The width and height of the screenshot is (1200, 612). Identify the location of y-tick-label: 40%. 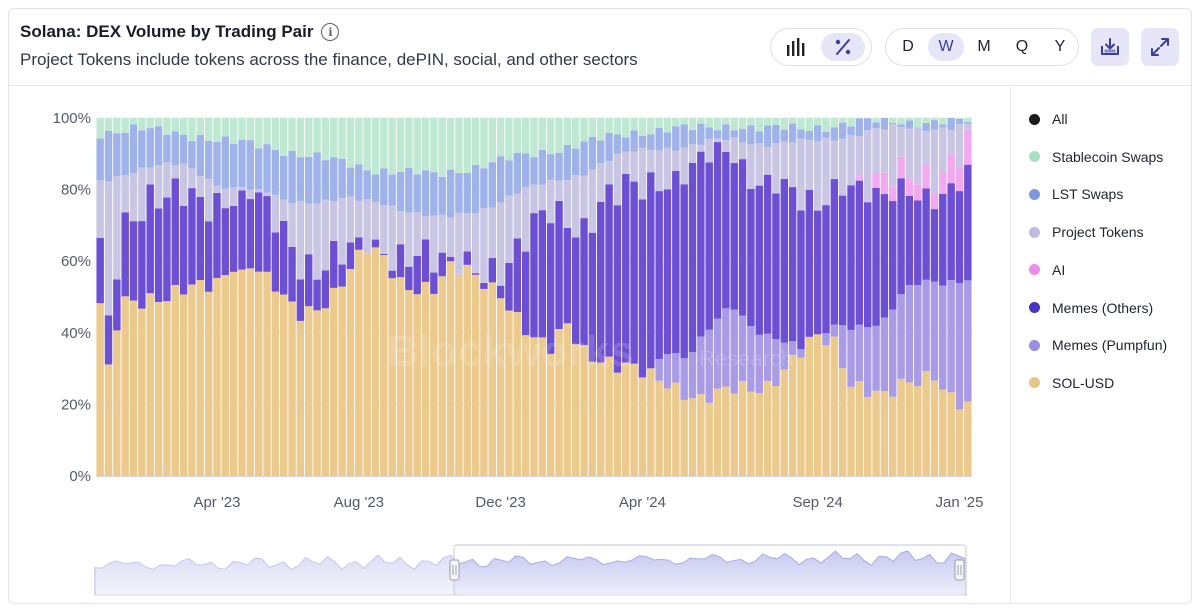
(76, 333).